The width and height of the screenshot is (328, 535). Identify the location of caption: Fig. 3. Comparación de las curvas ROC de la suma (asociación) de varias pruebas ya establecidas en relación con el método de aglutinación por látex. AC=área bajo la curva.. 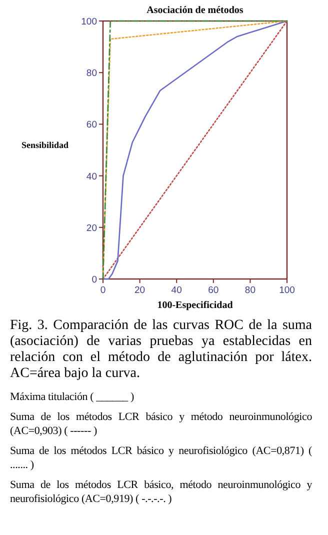
(161, 350).